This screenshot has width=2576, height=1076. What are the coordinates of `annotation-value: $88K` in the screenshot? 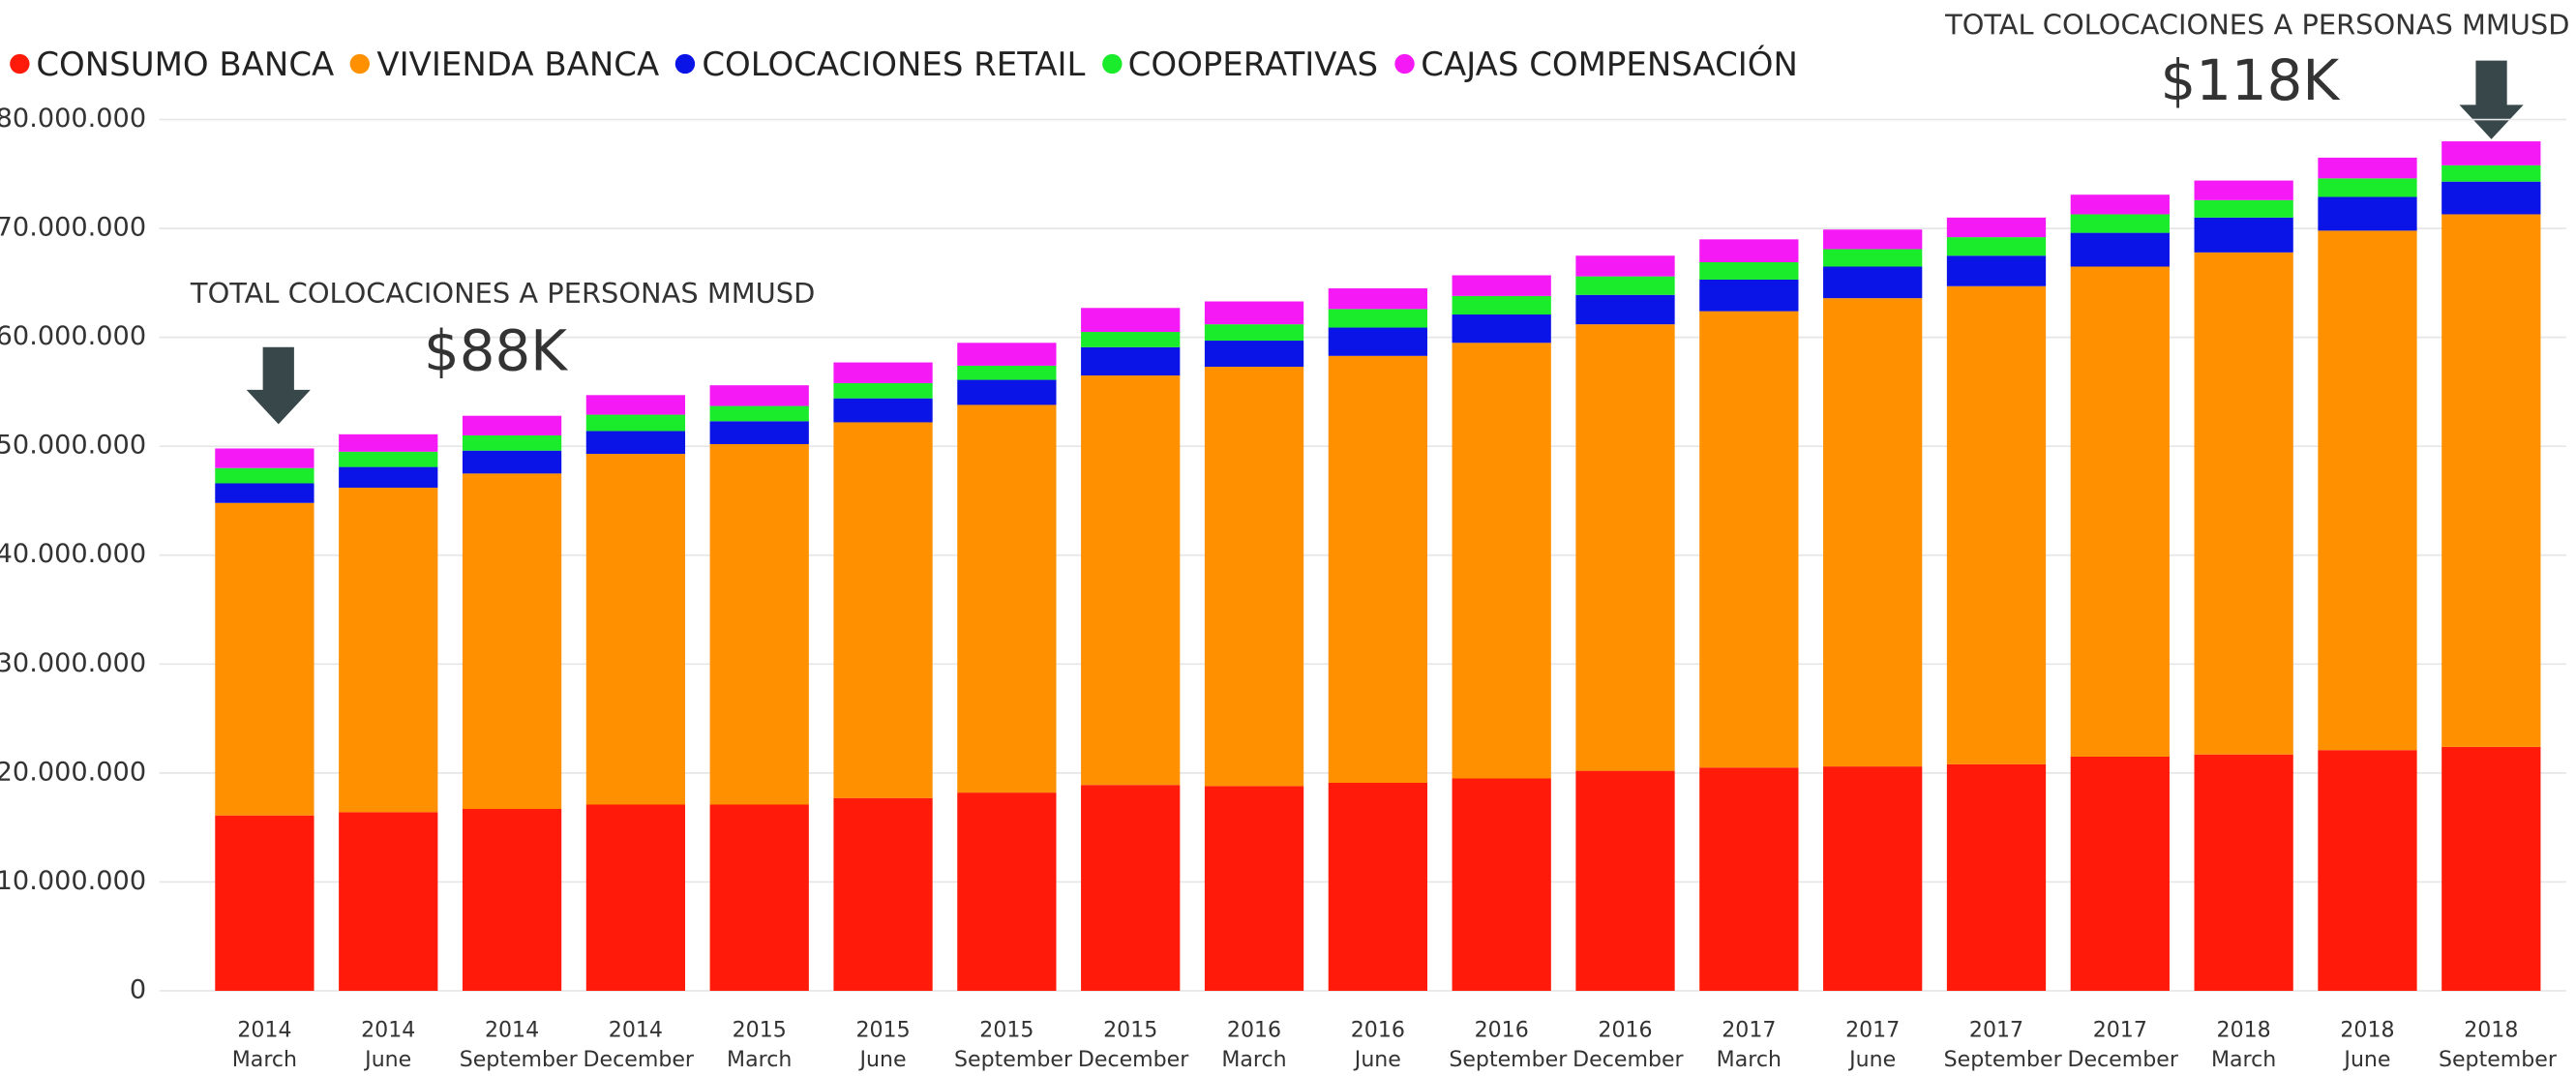 It's located at (496, 352).